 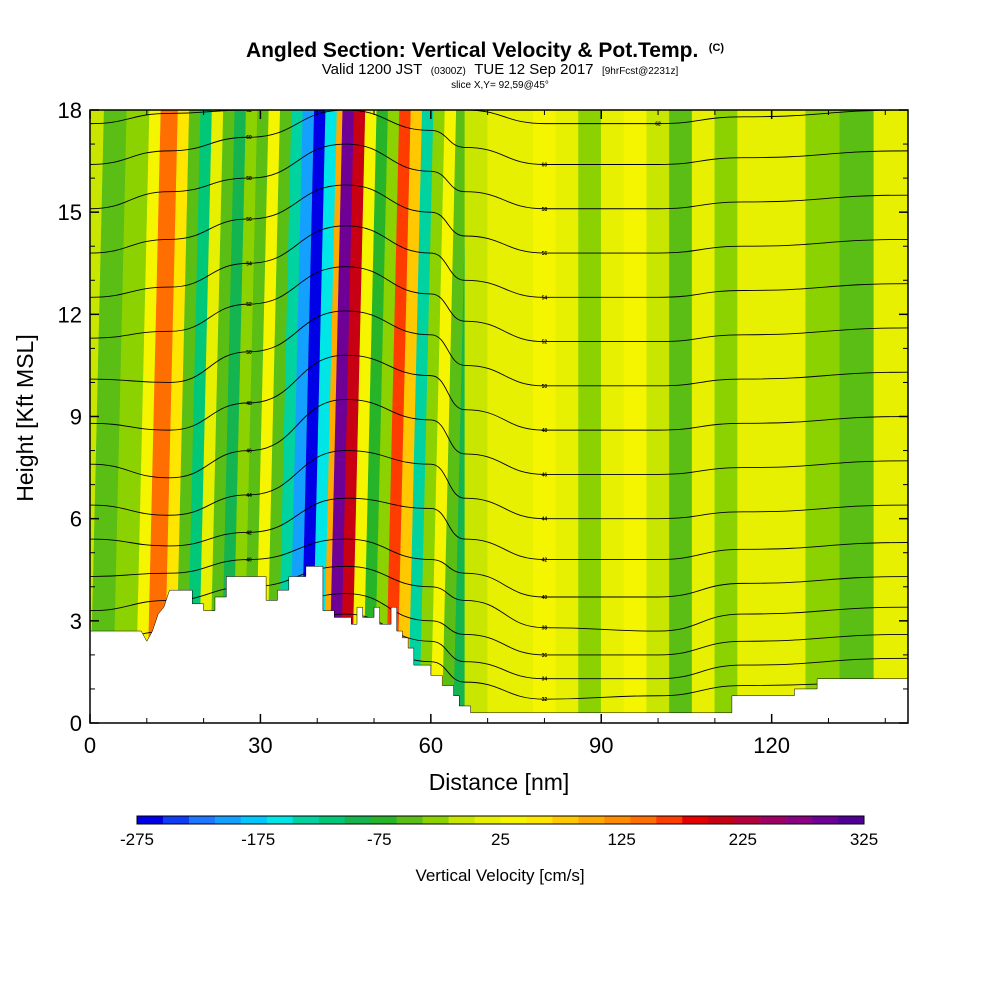 I want to click on colorbar, so click(x=500, y=820).